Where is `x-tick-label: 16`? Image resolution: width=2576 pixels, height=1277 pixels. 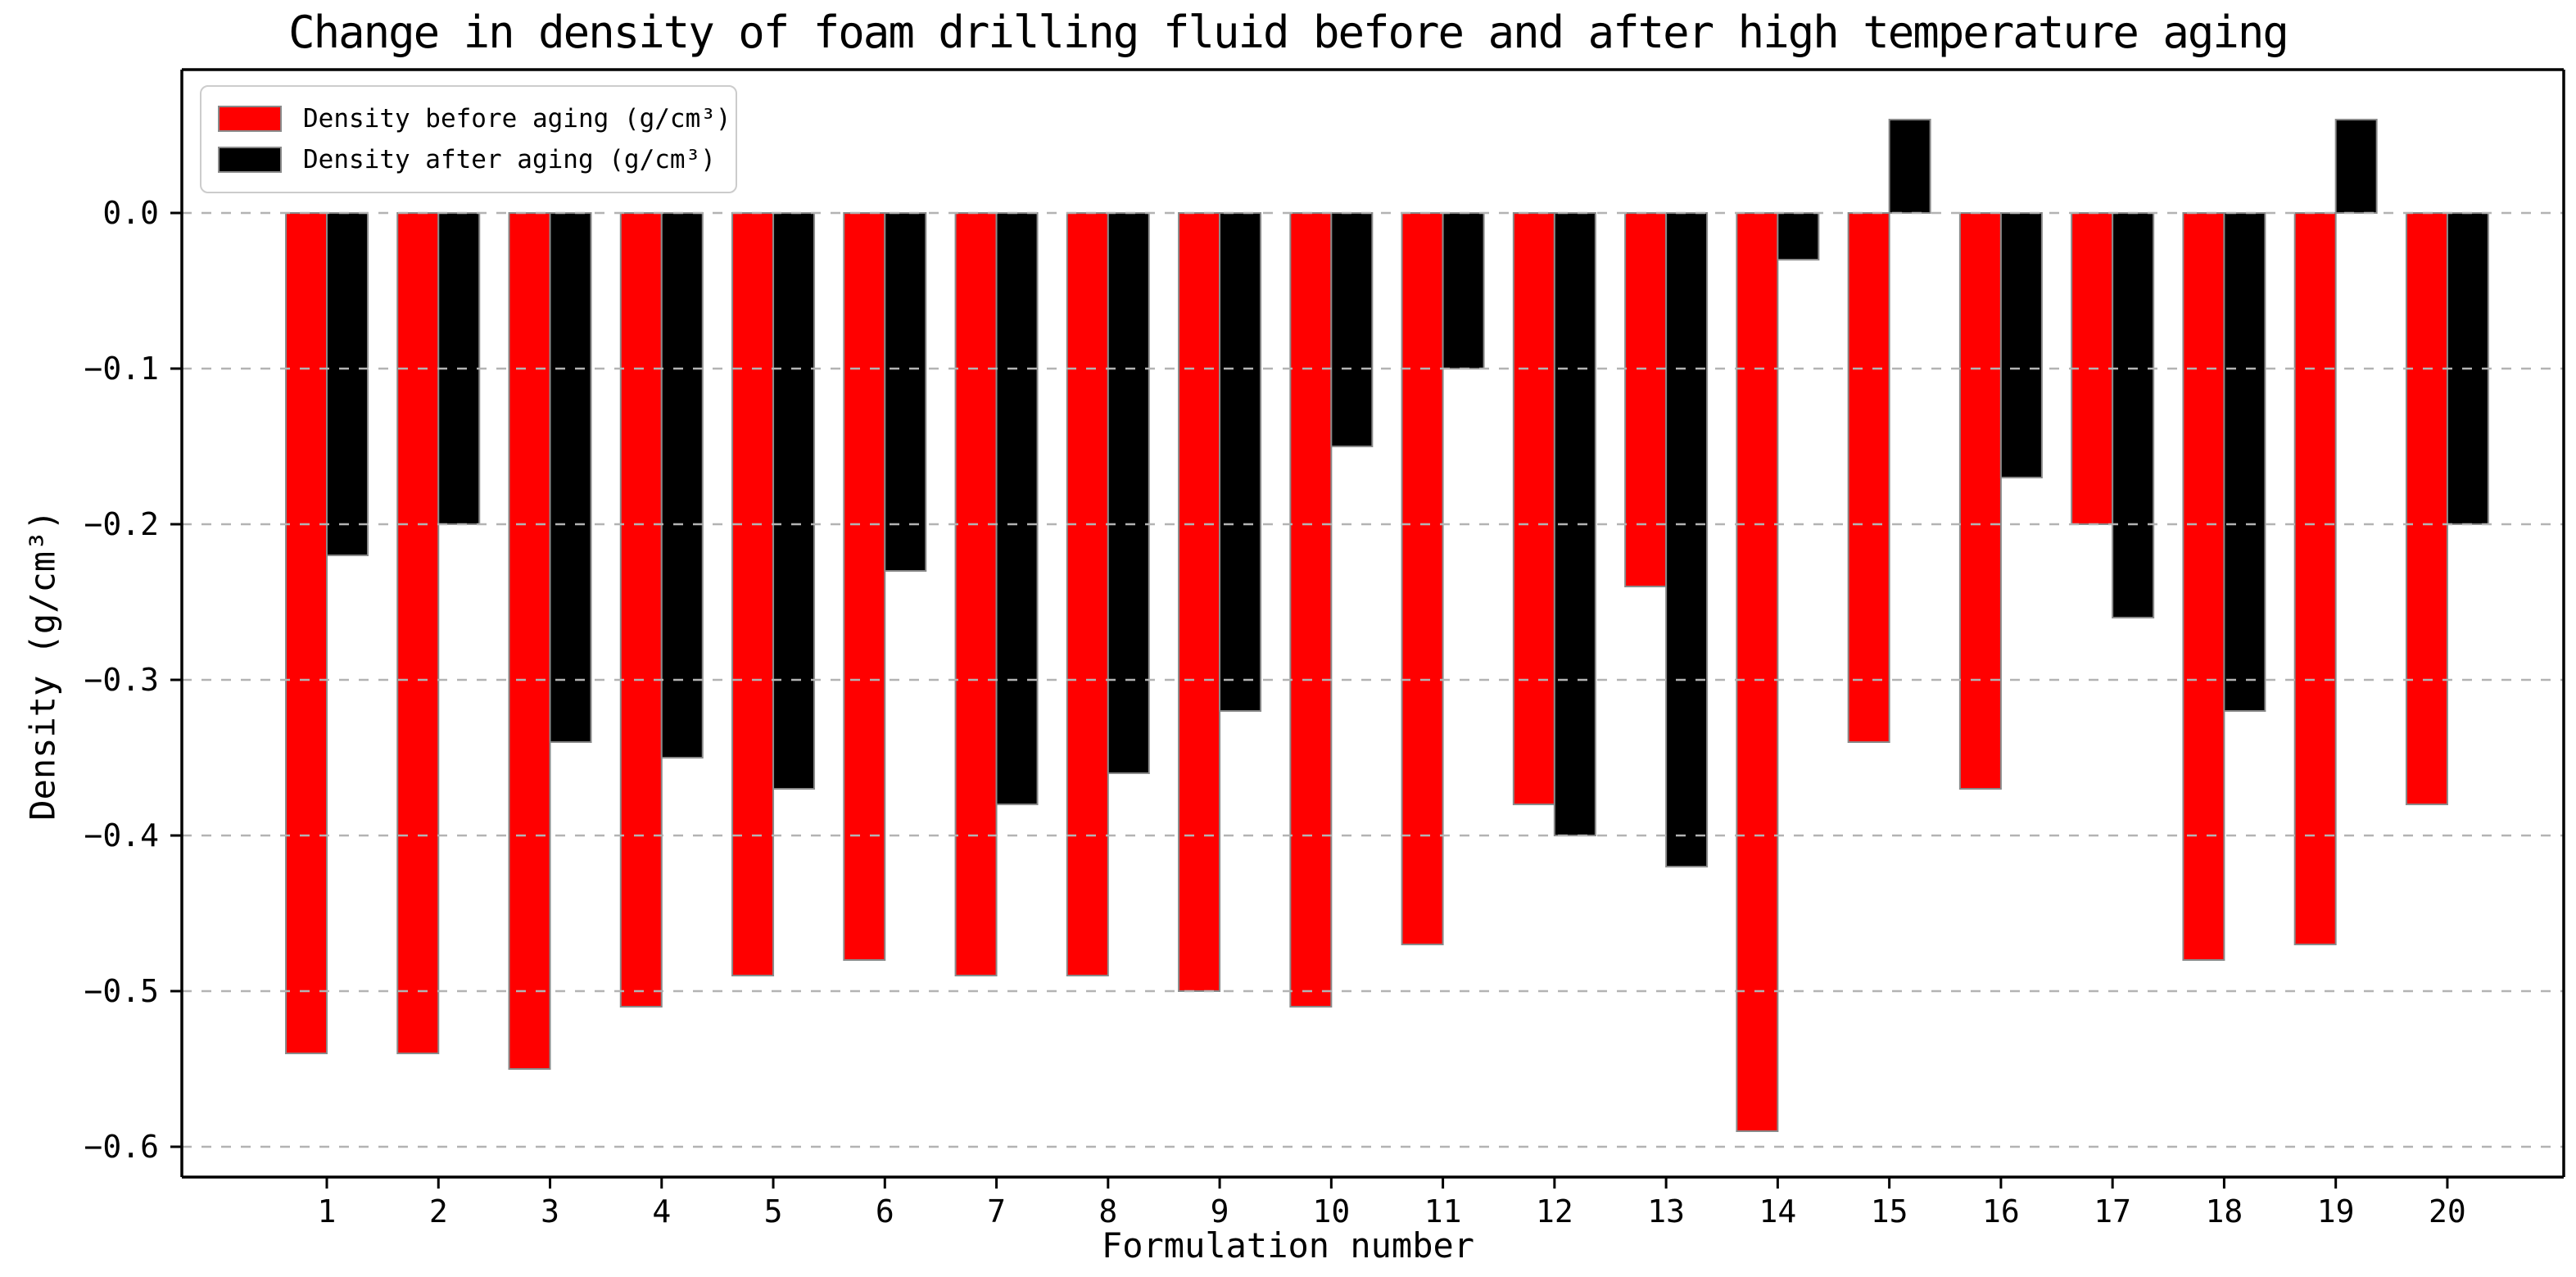
x-tick-label: 16 is located at coordinates (2001, 1211).